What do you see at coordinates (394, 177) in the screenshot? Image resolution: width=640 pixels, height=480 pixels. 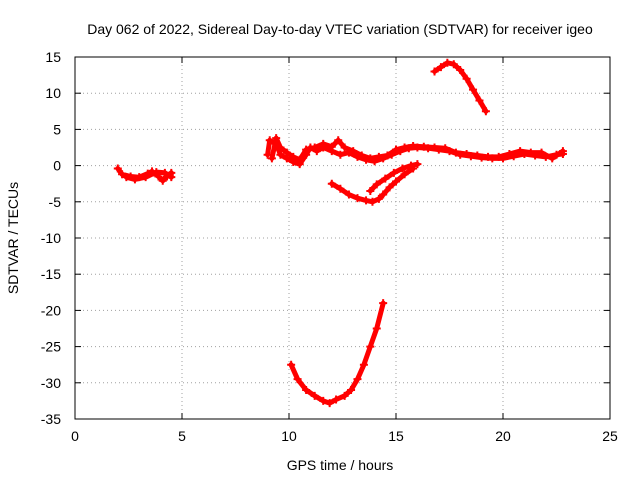 I see `series-arc-3-lower` at bounding box center [394, 177].